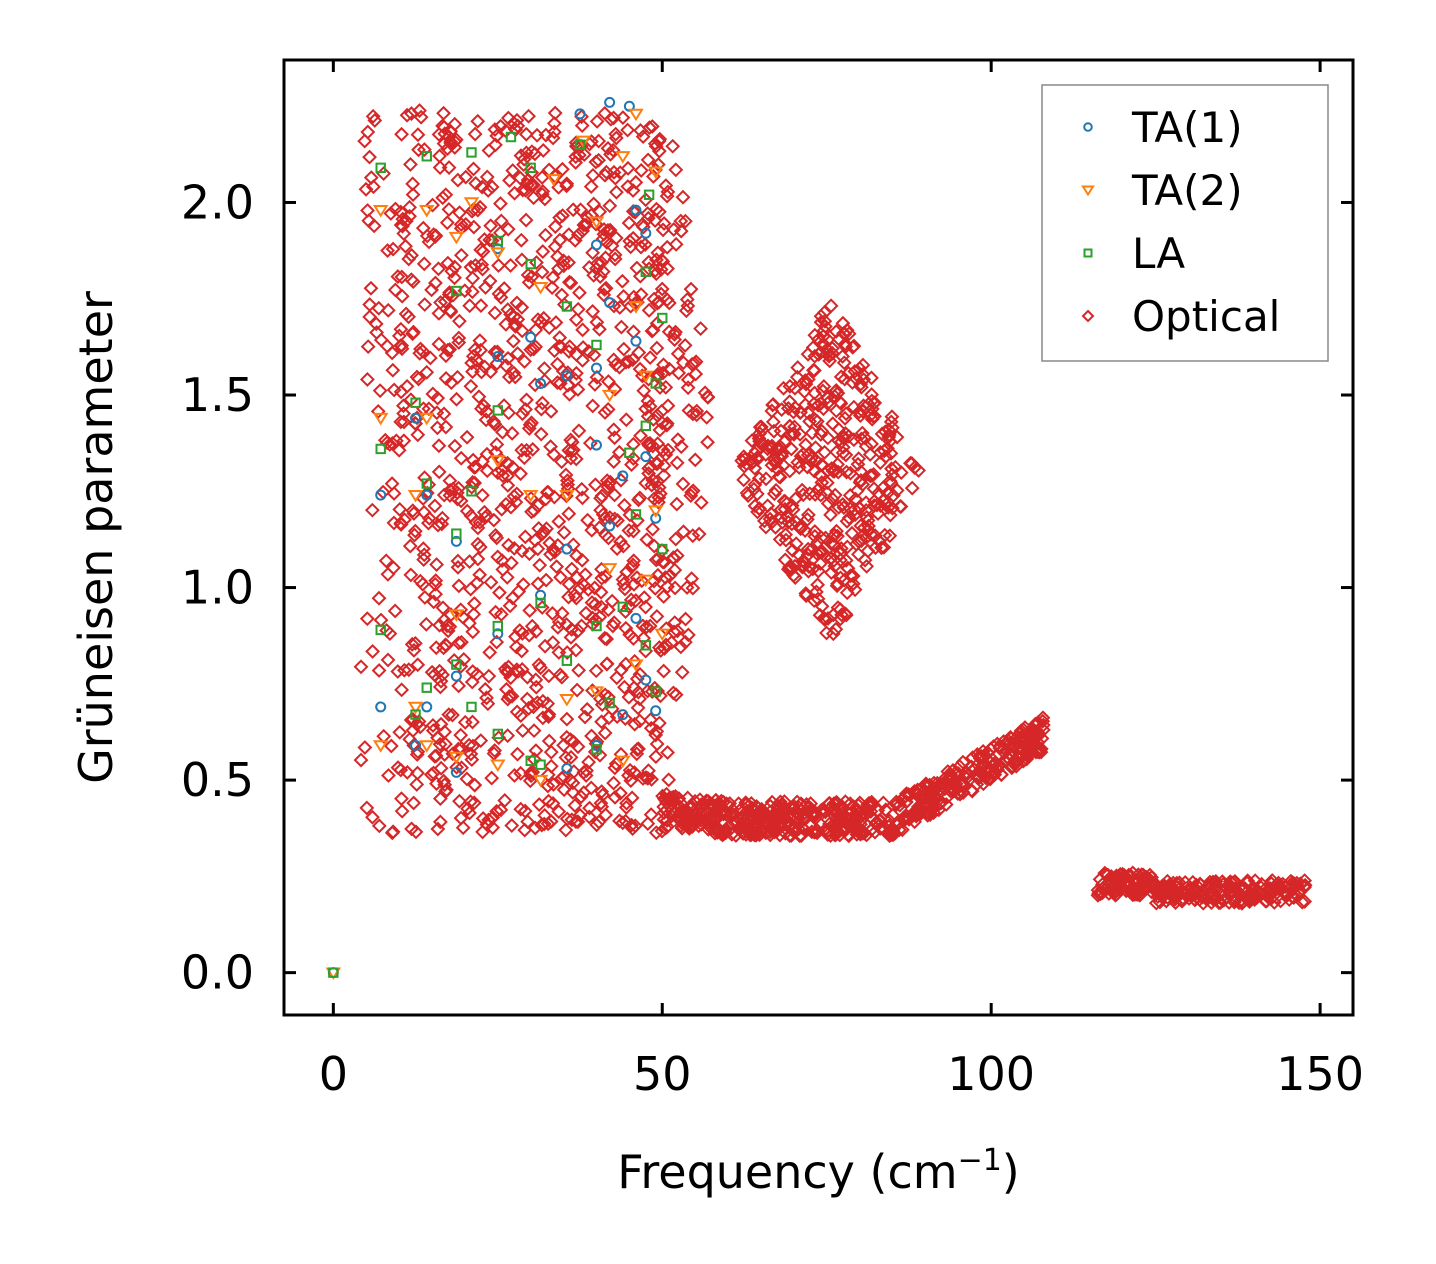 The width and height of the screenshot is (1436, 1264). I want to click on y-tick-label: 0.5, so click(217, 780).